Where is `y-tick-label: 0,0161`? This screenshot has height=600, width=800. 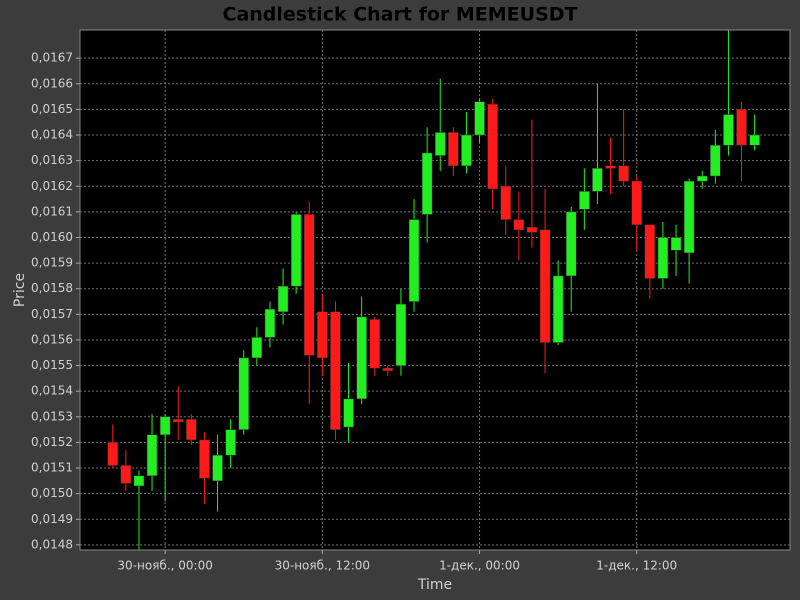
y-tick-label: 0,0161 is located at coordinates (52, 211).